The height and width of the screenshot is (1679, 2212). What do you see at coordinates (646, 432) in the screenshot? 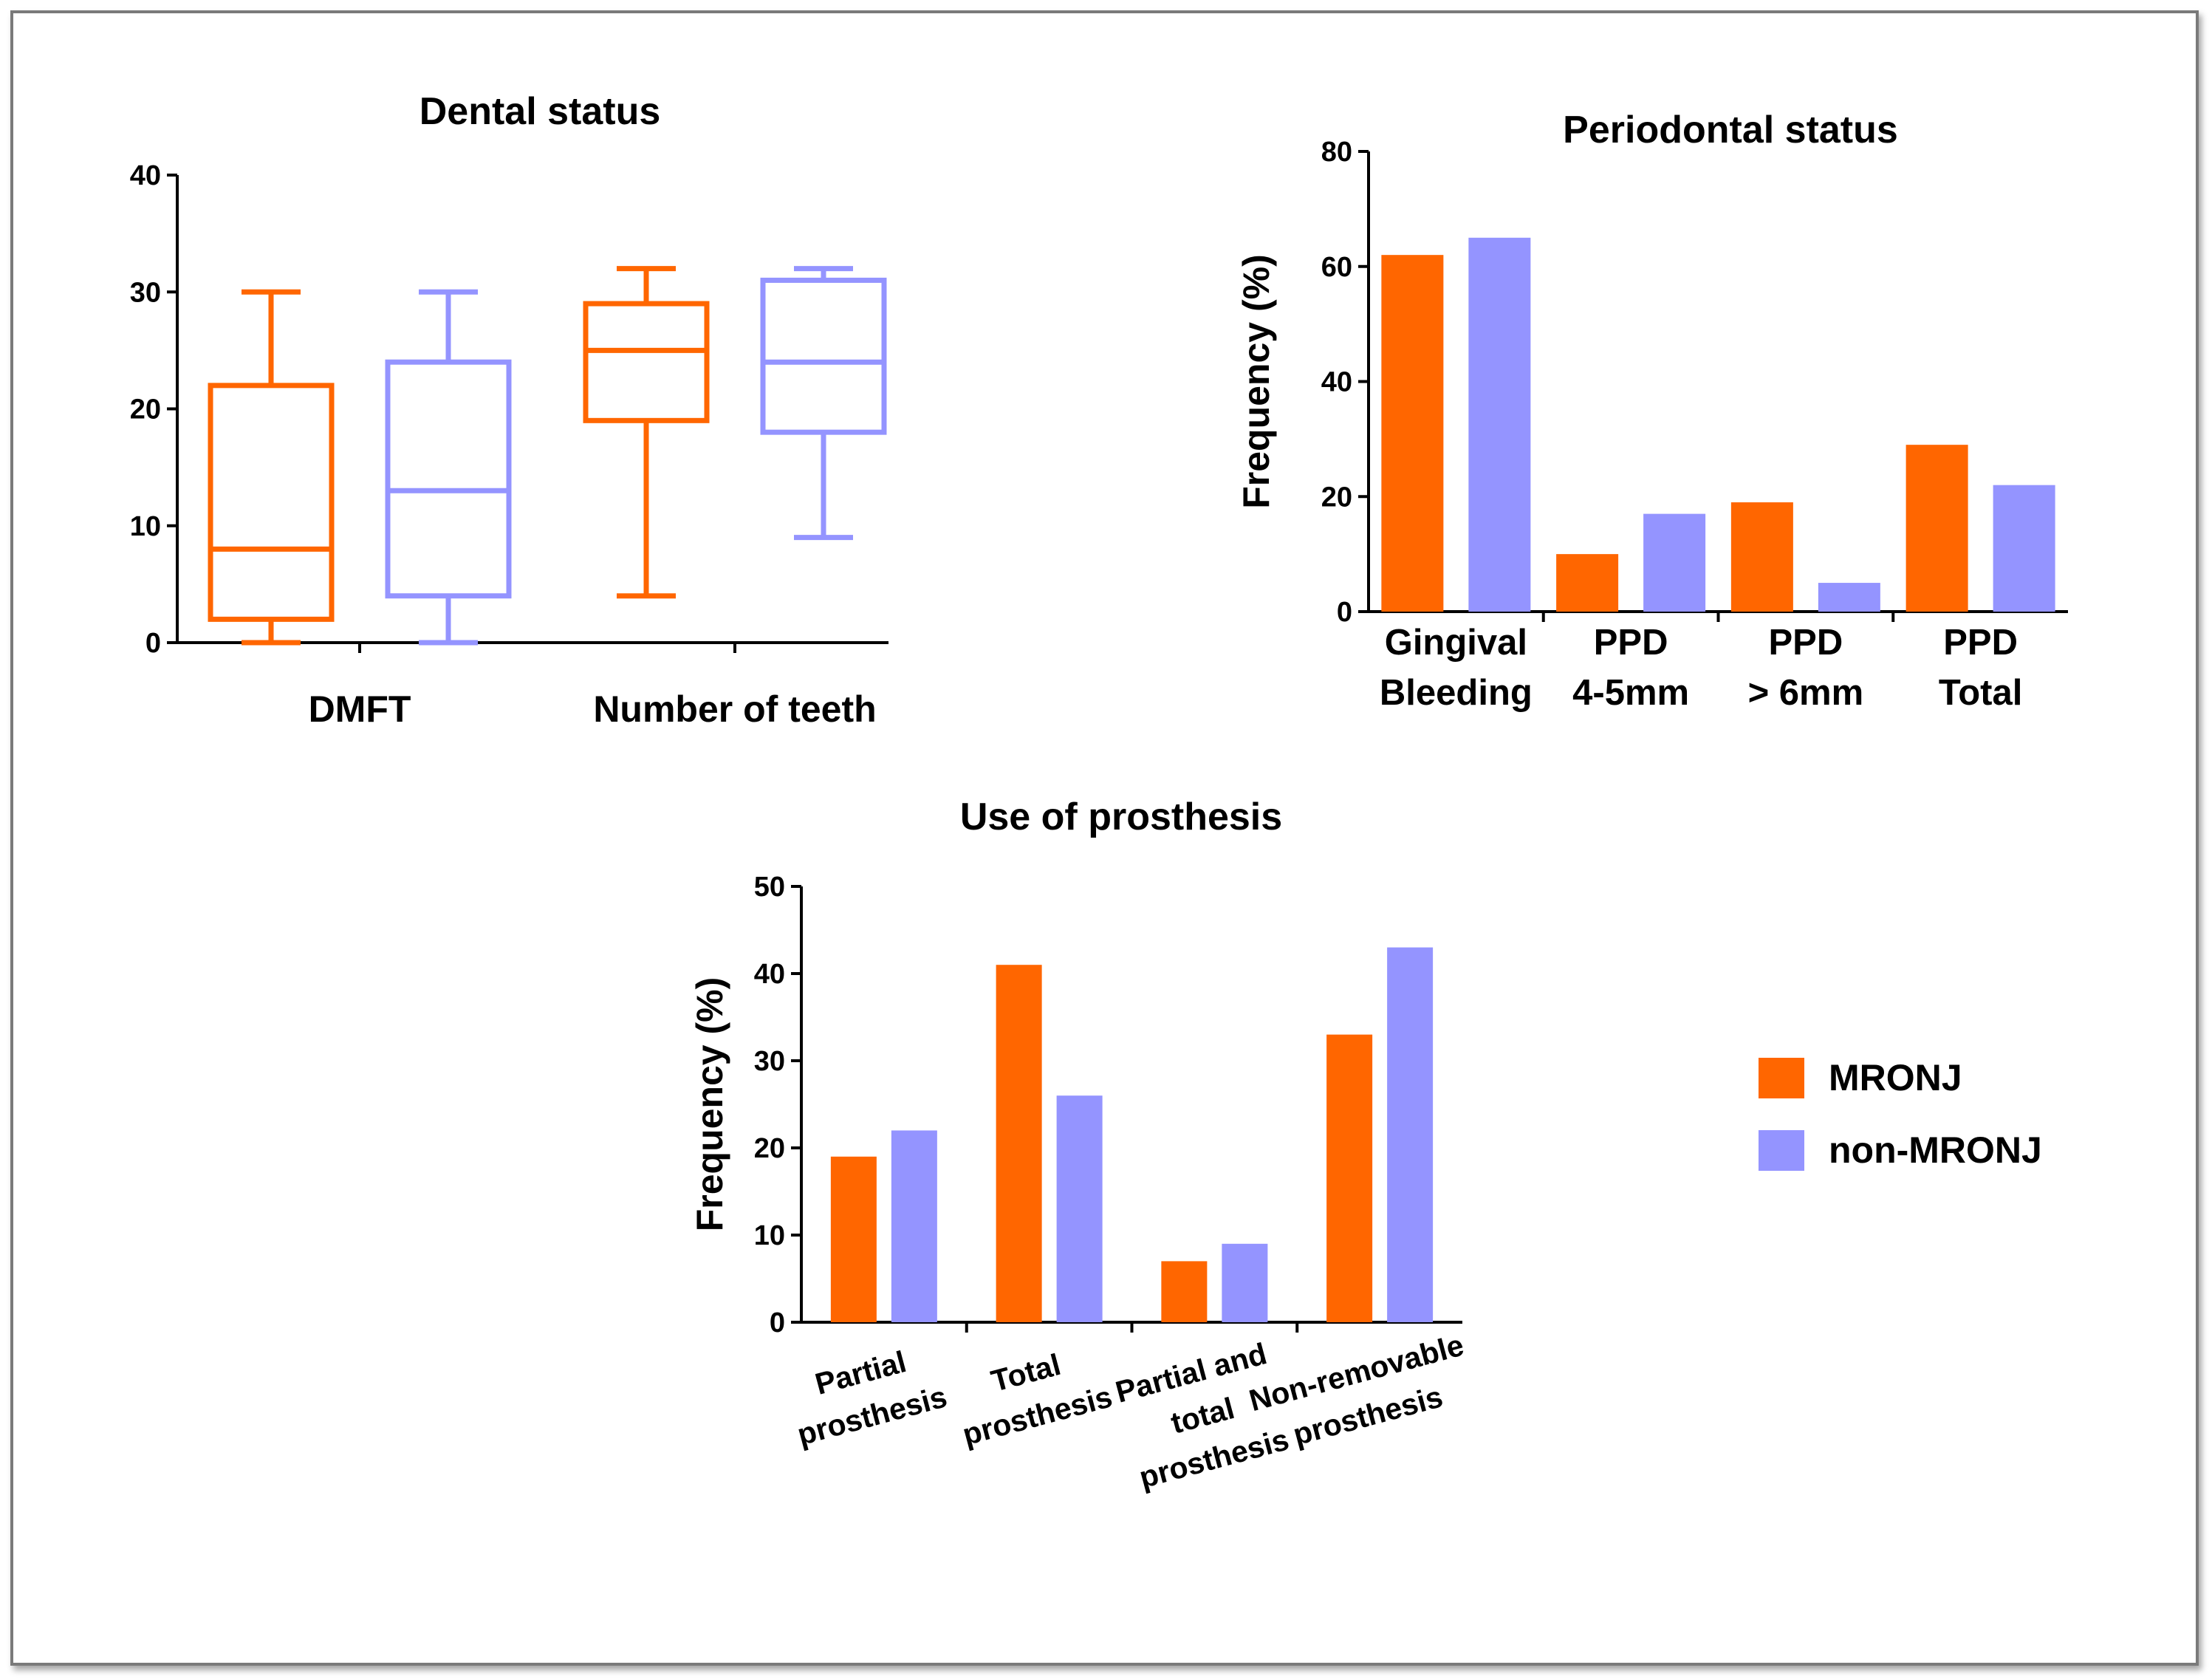
I see `dental-box-mronj-teeth` at bounding box center [646, 432].